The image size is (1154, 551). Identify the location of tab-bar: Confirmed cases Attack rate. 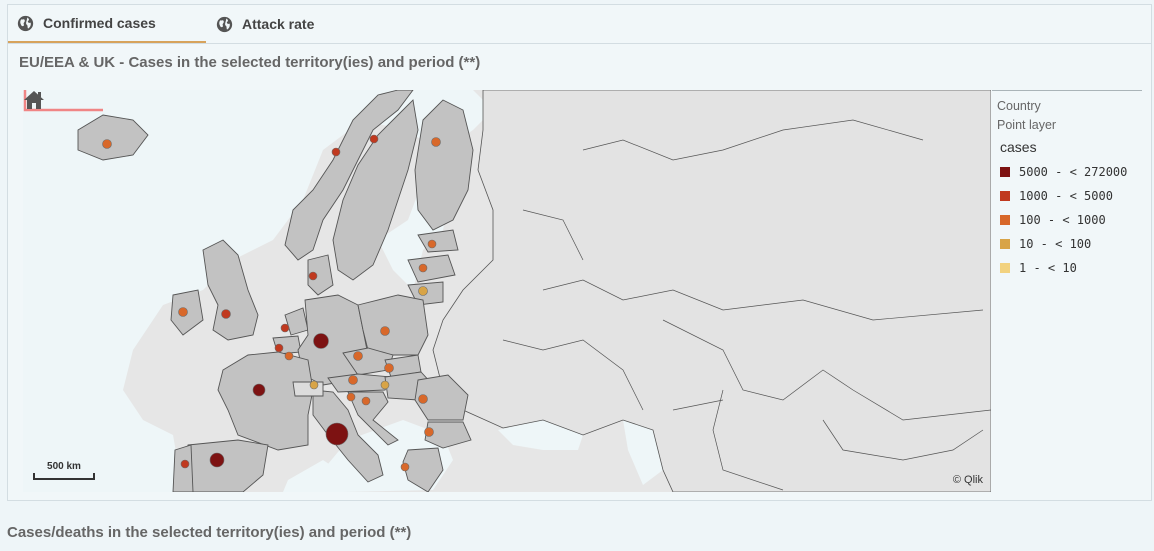
(579, 24).